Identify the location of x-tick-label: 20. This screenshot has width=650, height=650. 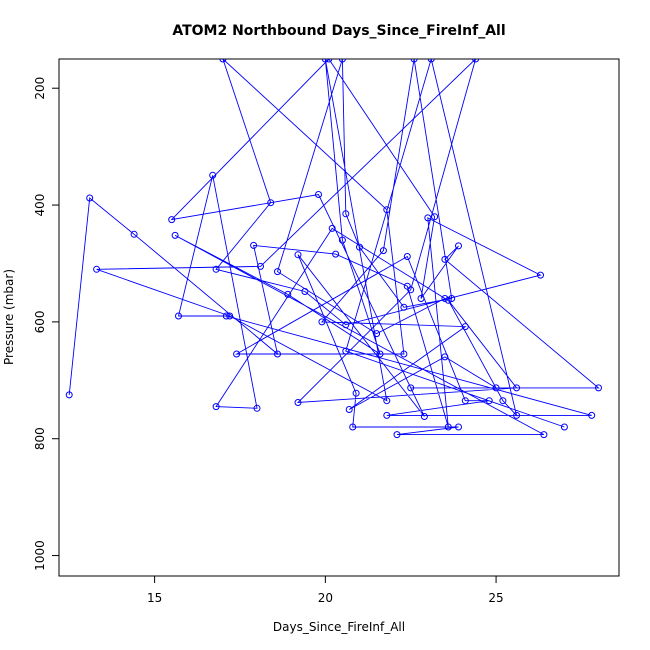
(325, 598).